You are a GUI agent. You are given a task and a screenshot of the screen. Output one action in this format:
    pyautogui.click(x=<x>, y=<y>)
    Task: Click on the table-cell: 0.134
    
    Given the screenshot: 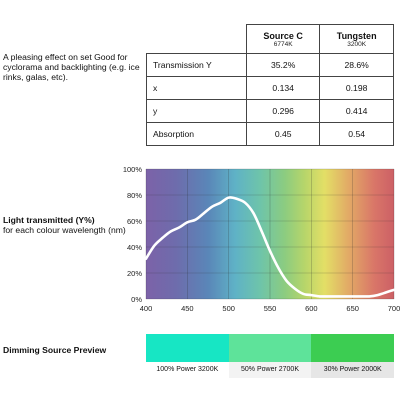 What is the action you would take?
    pyautogui.click(x=283, y=88)
    